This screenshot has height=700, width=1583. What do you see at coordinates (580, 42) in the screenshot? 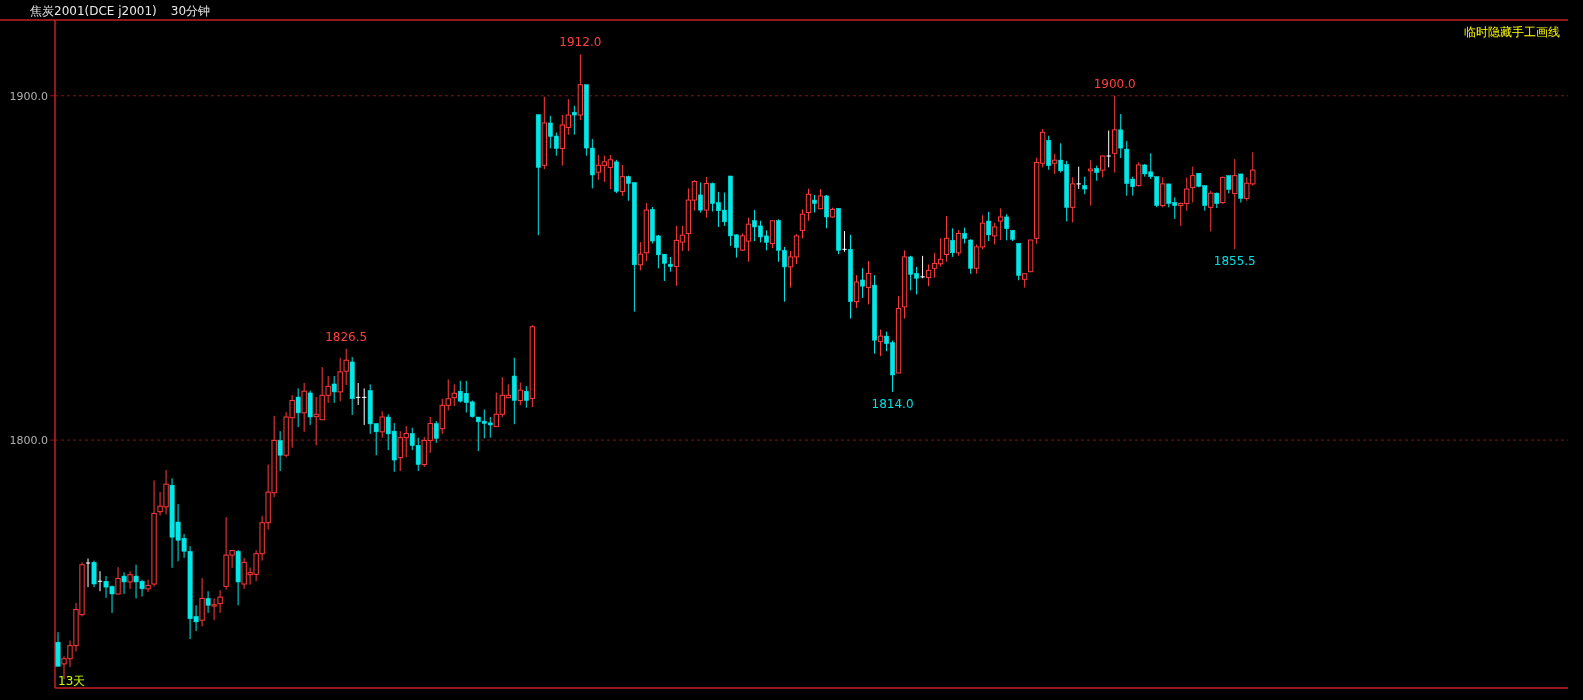
I see `annotation: 1912.0` at bounding box center [580, 42].